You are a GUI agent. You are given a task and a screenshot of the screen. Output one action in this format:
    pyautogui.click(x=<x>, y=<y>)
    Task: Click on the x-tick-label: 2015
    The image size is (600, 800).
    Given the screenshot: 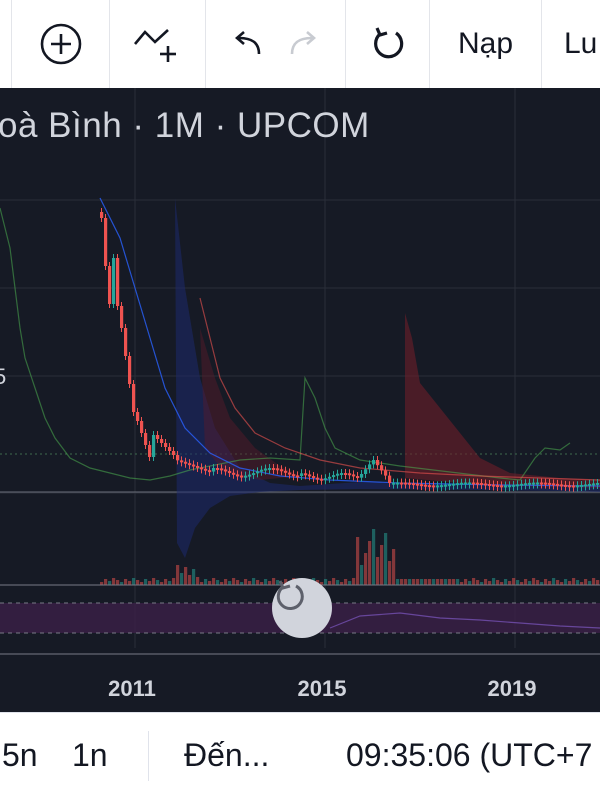 What is the action you would take?
    pyautogui.click(x=322, y=688)
    